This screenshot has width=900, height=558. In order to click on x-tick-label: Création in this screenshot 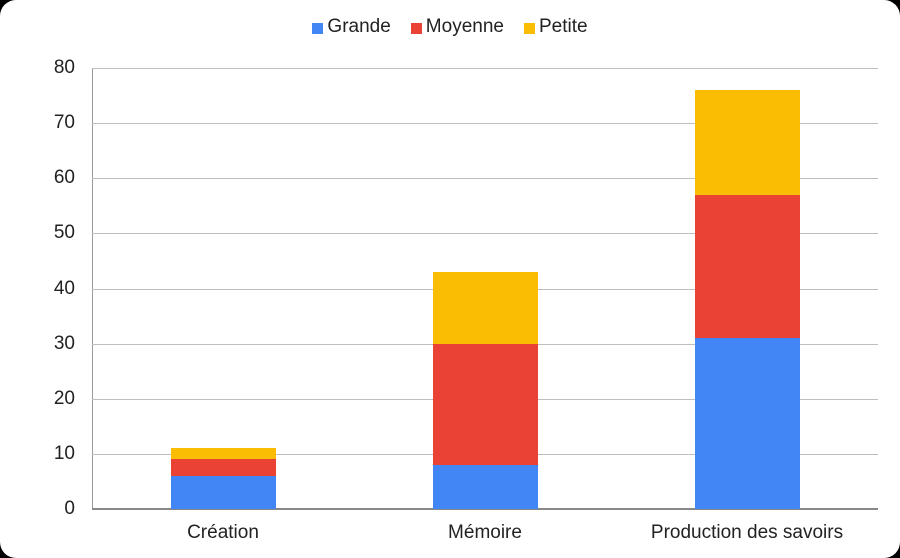, I will do `click(223, 532)`.